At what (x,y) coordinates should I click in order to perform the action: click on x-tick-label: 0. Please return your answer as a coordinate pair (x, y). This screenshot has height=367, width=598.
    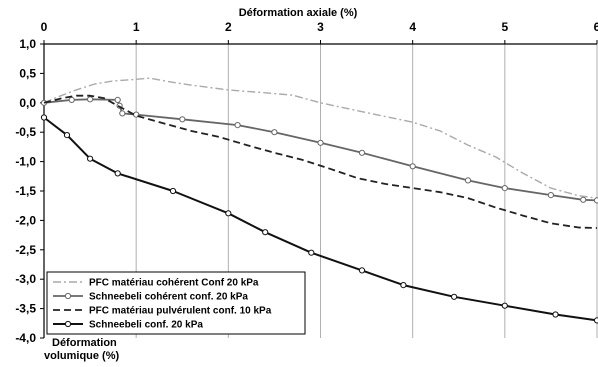
    Looking at the image, I should click on (44, 27).